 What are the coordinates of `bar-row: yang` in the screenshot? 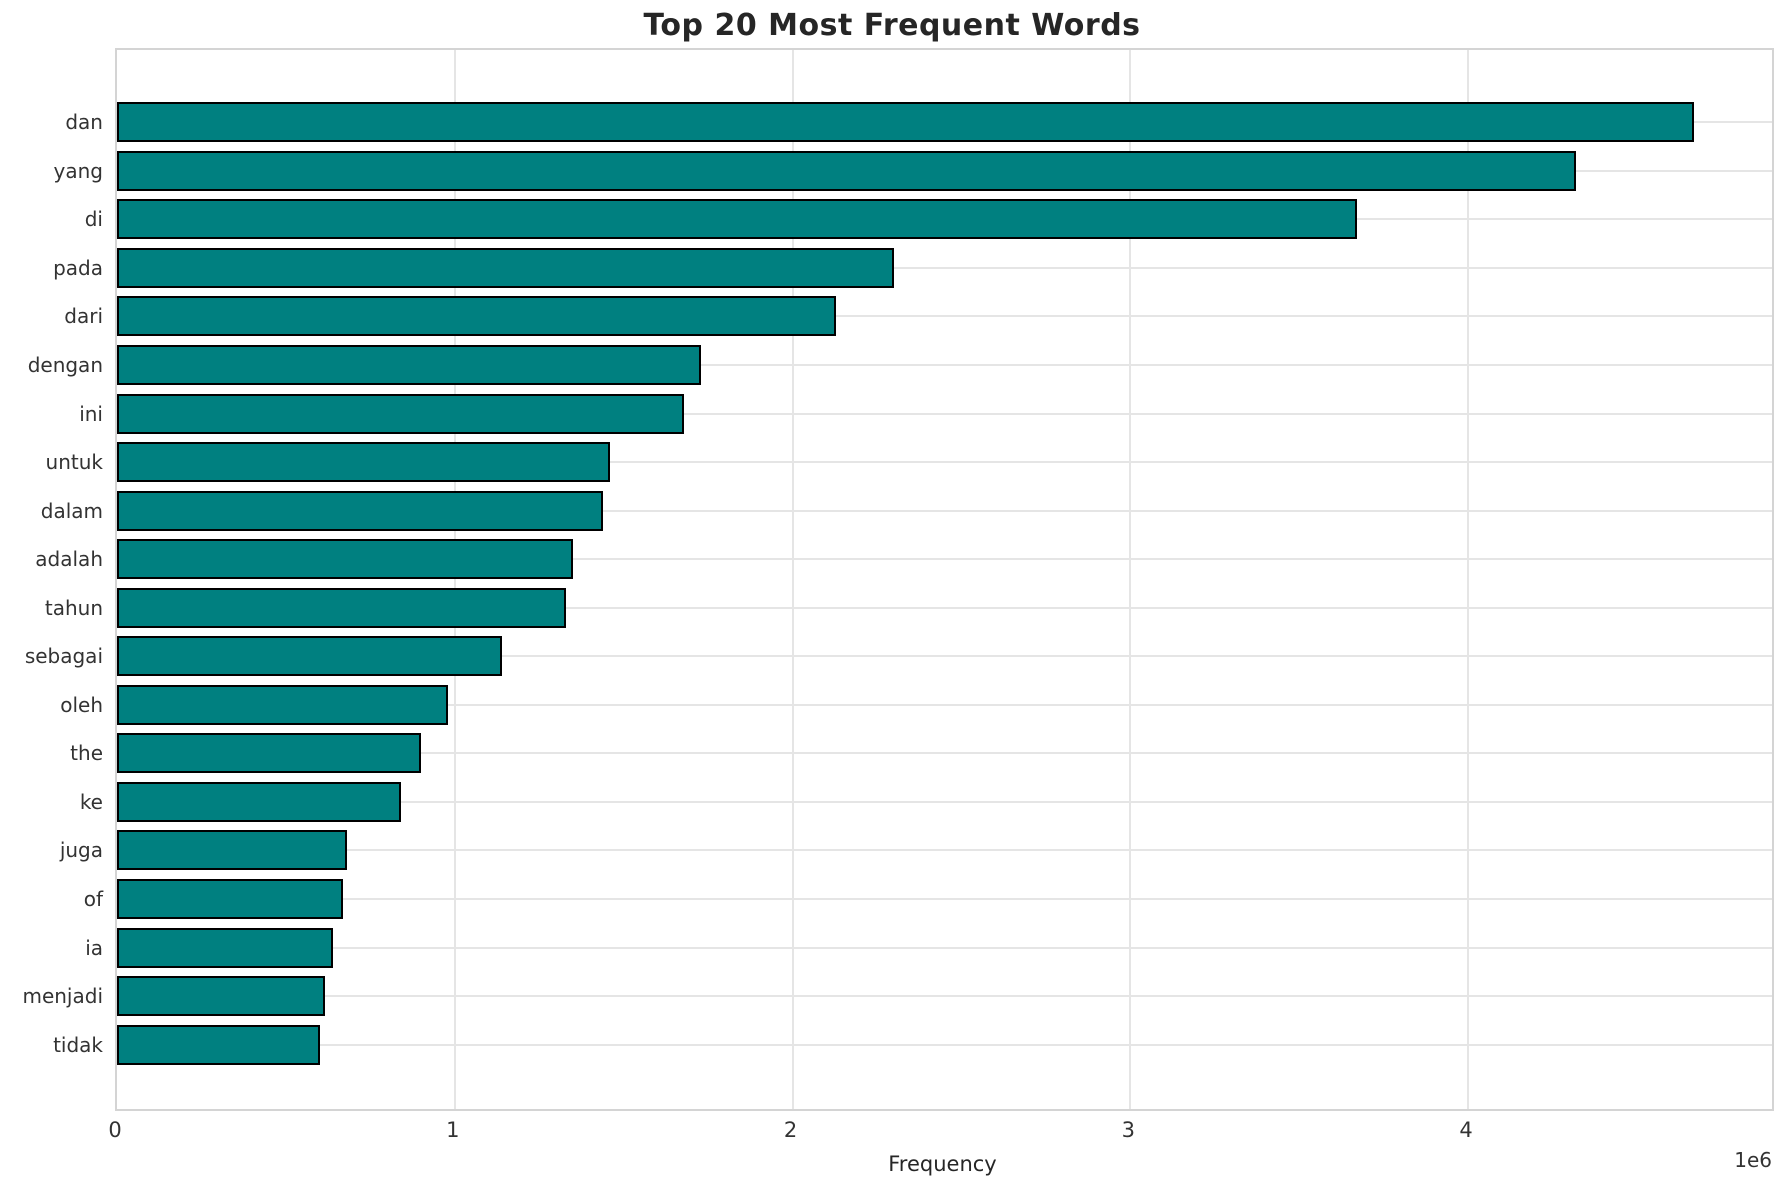 It's located at (913, 171).